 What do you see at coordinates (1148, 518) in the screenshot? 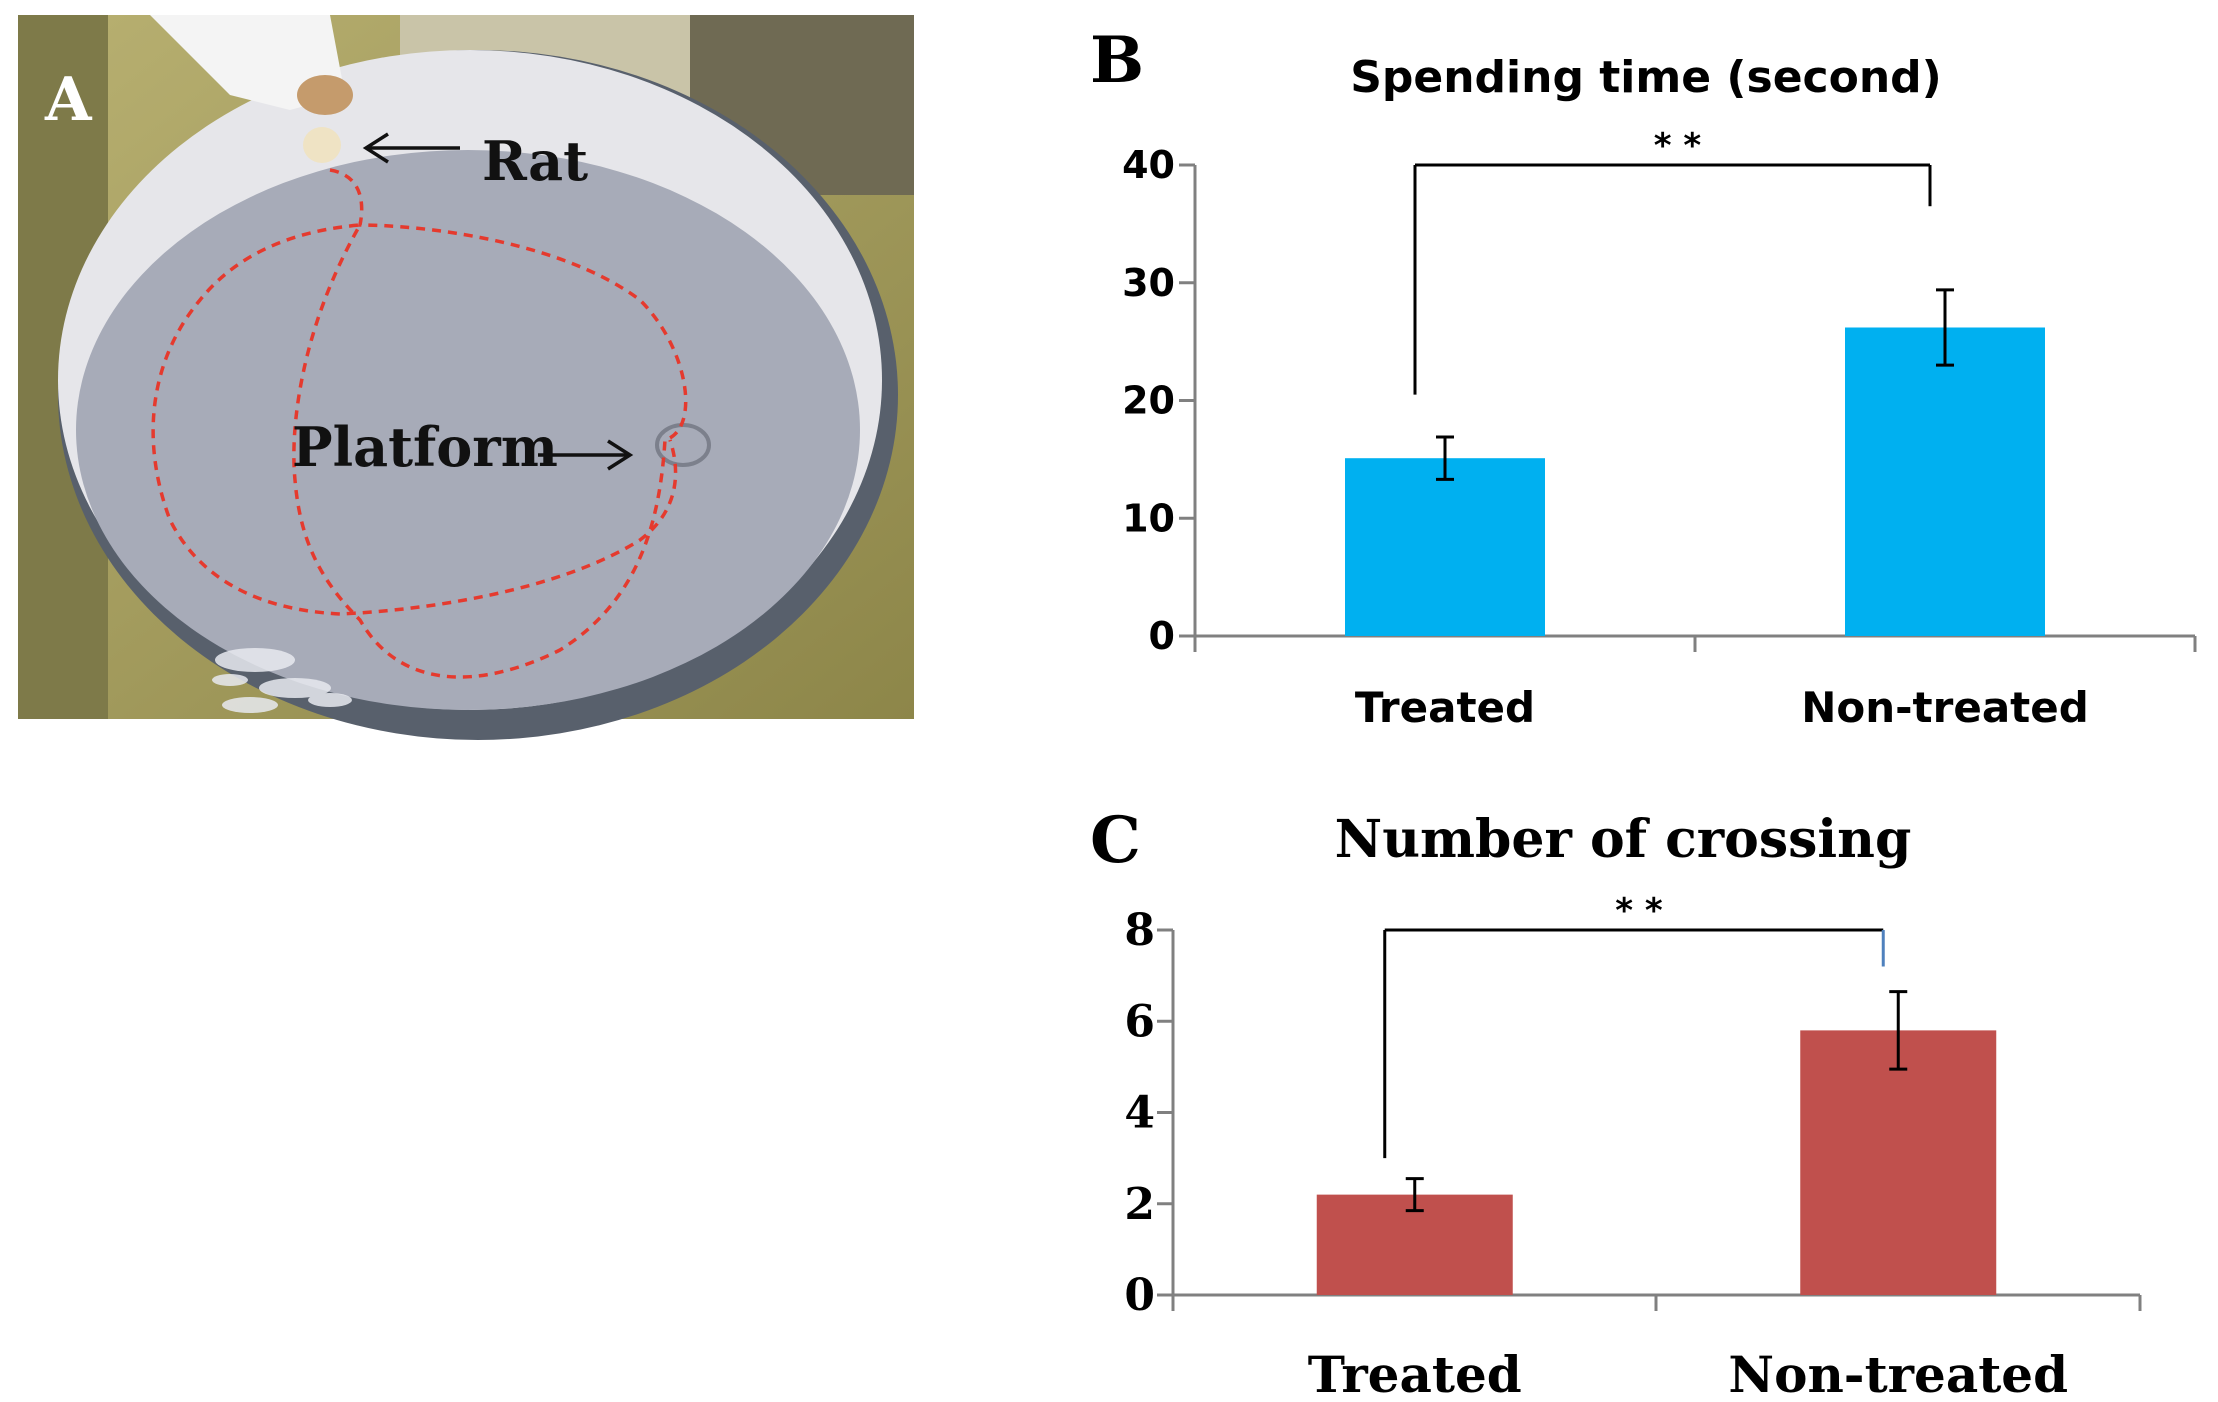
I see `y-tick-label: 10` at bounding box center [1148, 518].